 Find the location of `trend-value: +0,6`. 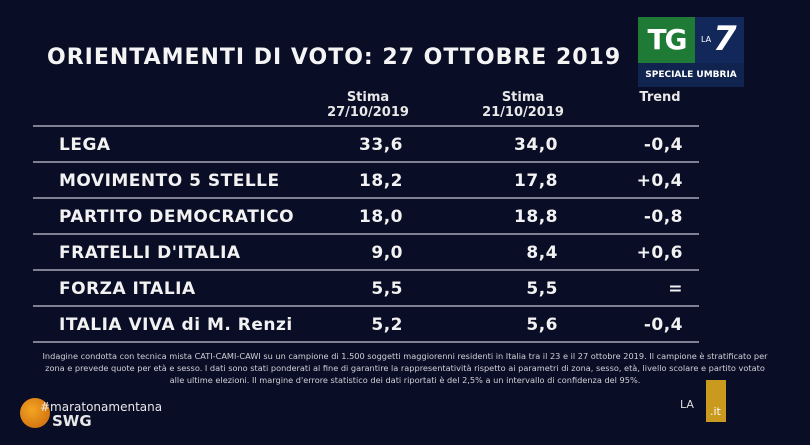

trend-value: +0,6 is located at coordinates (659, 253).